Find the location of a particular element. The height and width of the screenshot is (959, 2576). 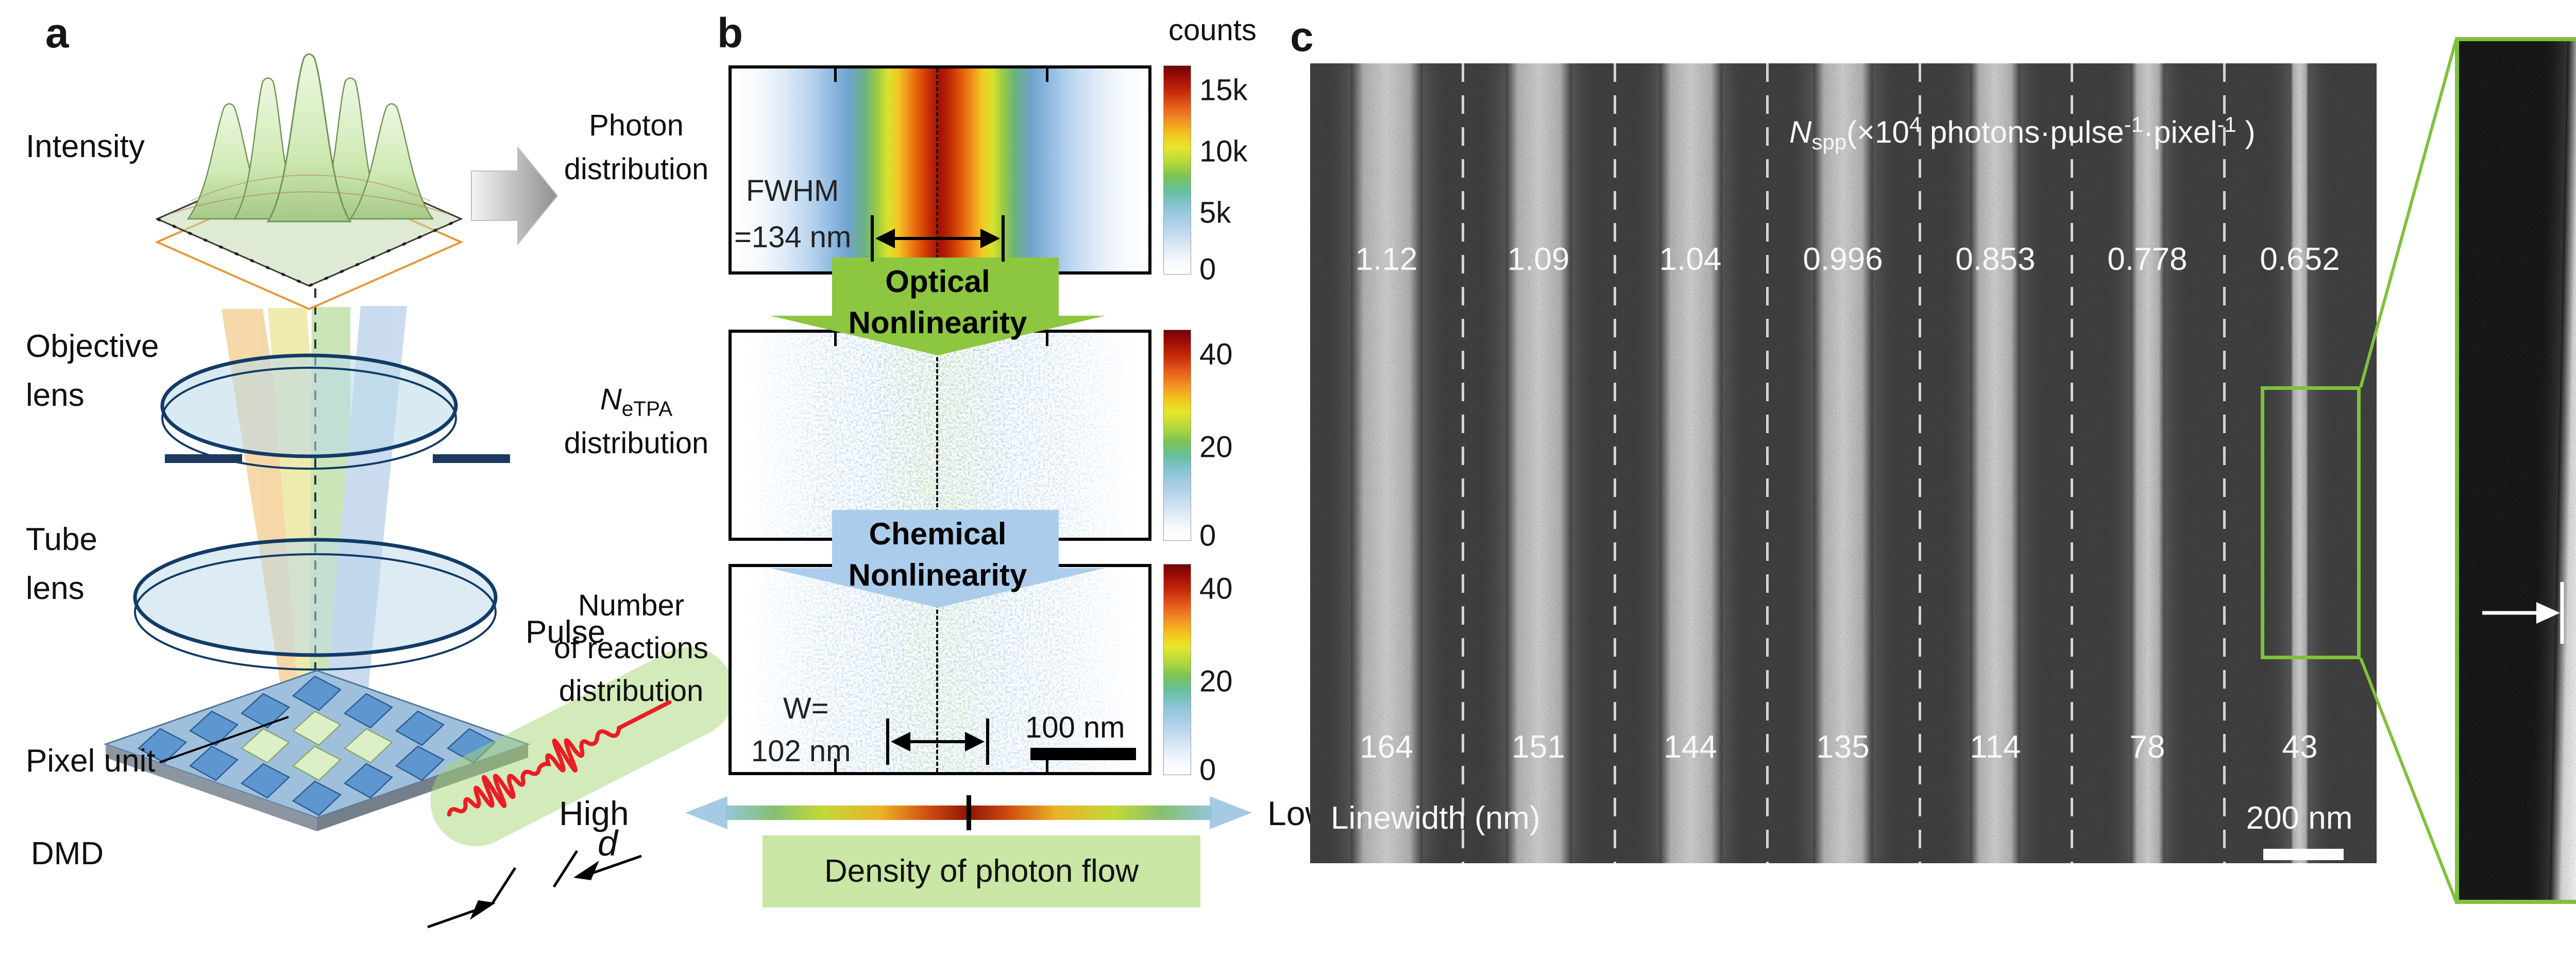

objective-lens is located at coordinates (309, 411).